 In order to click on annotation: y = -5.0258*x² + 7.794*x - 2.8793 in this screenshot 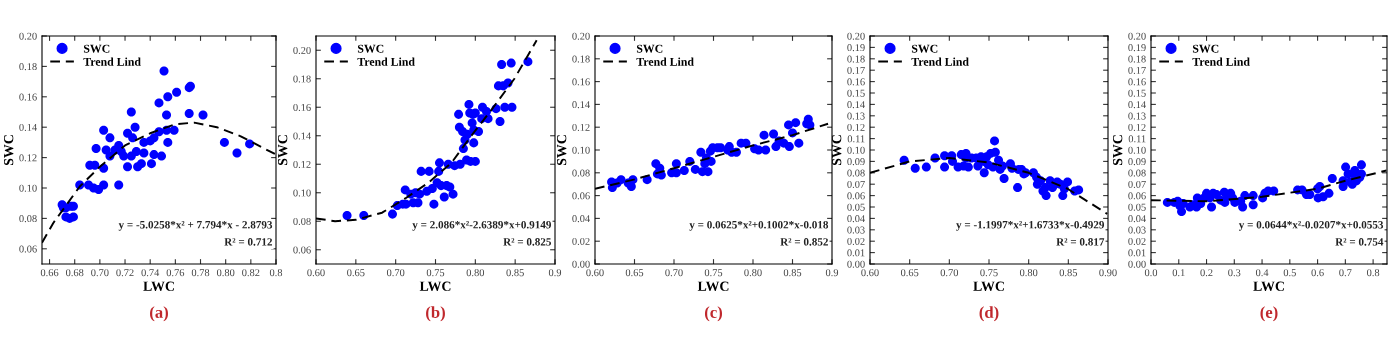, I will do `click(195, 225)`.